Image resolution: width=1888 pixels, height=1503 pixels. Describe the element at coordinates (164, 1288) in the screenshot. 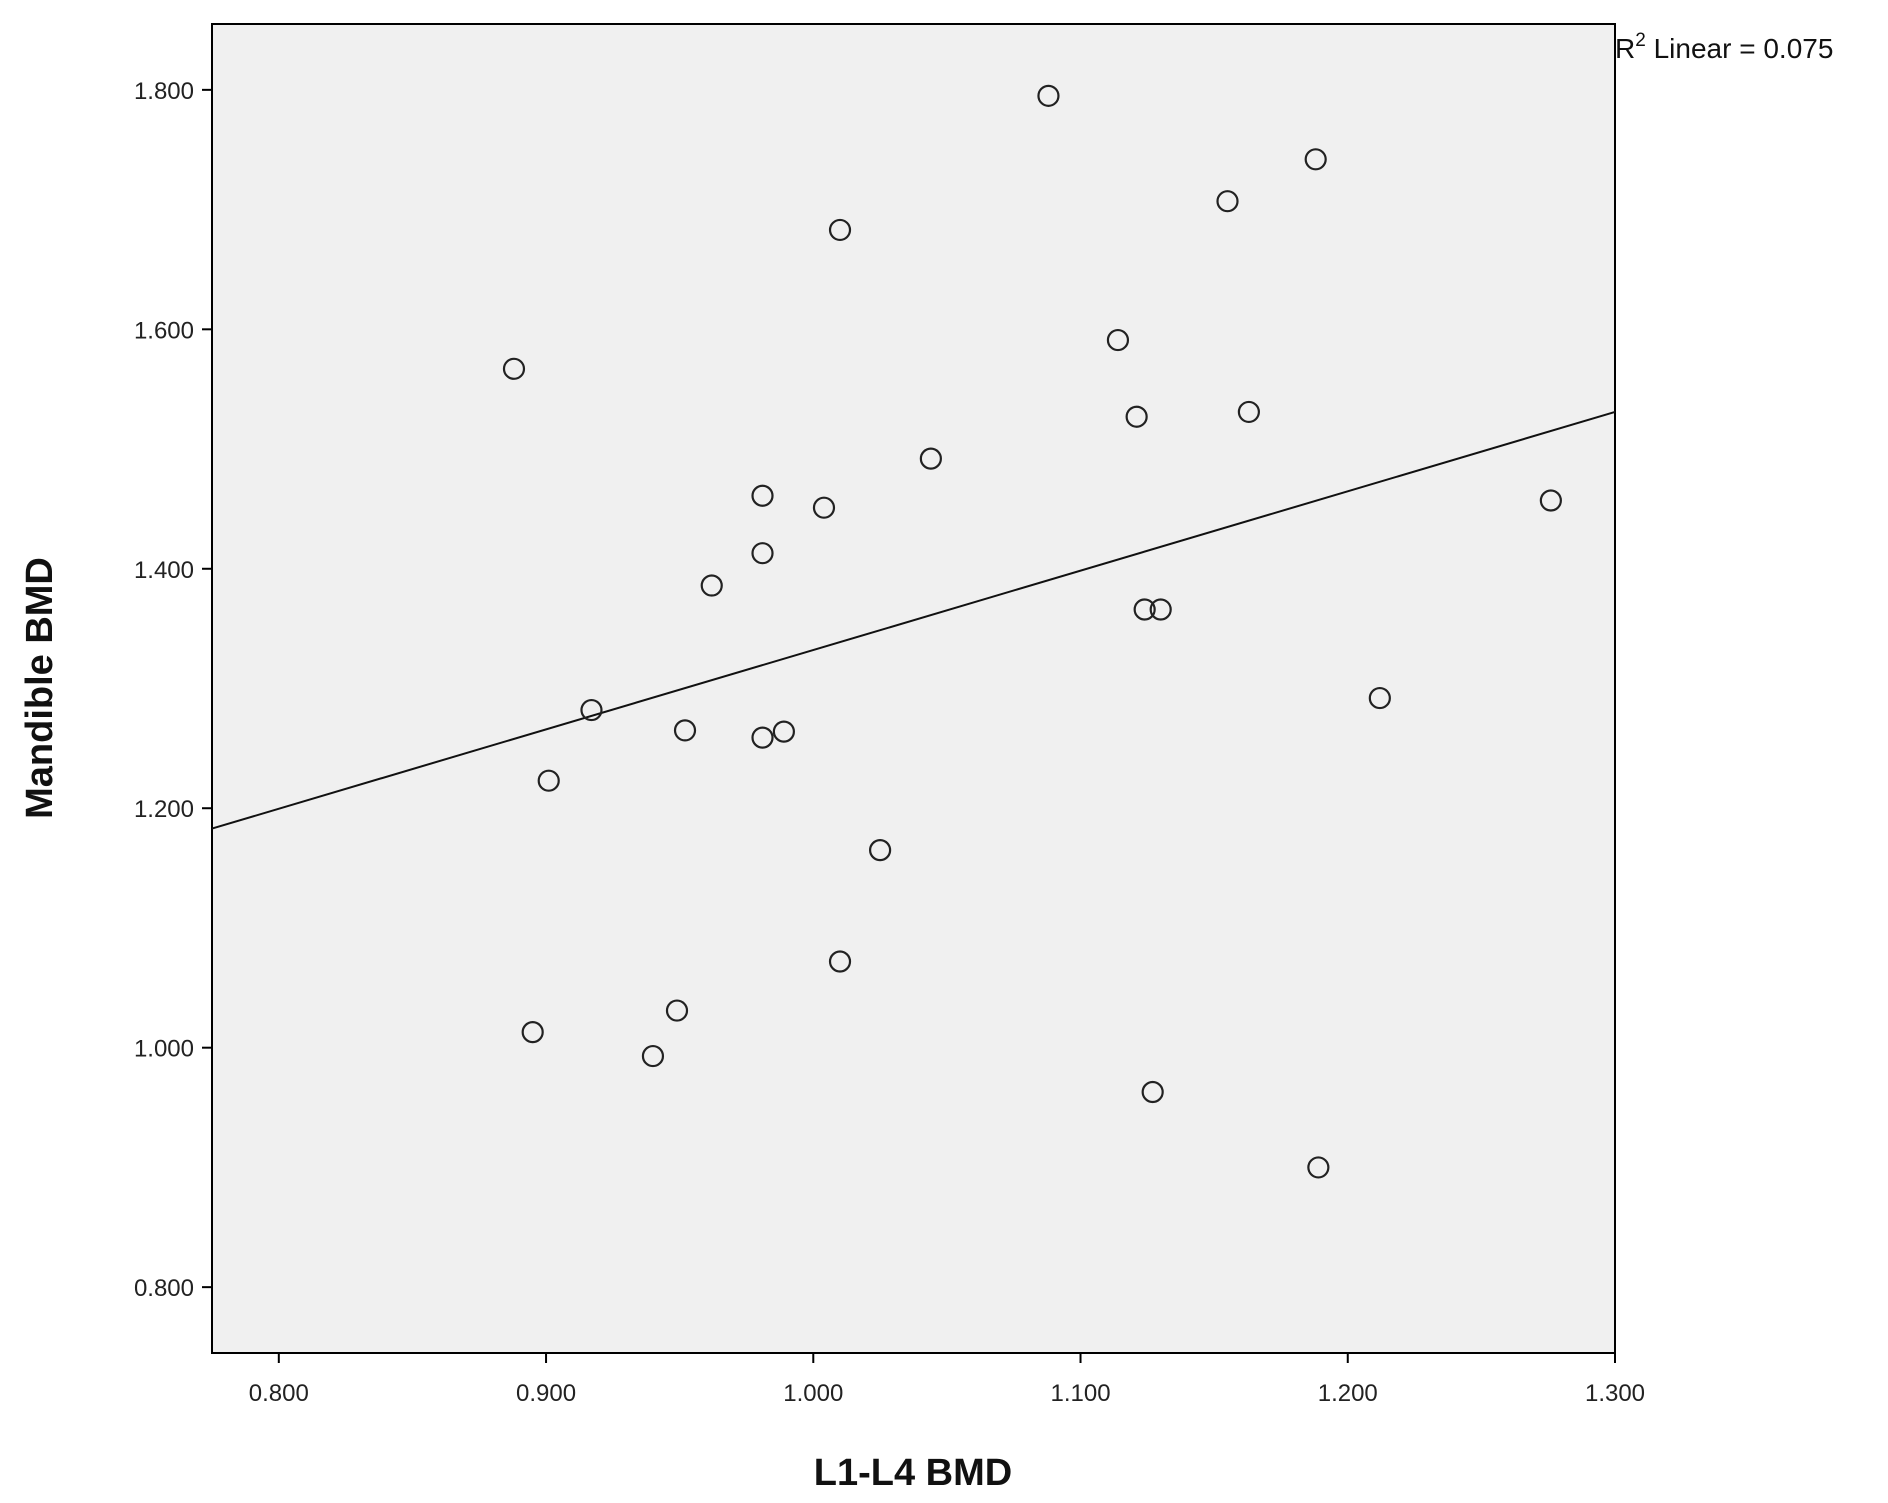

I see `y-tick-label: 0.800` at that location.